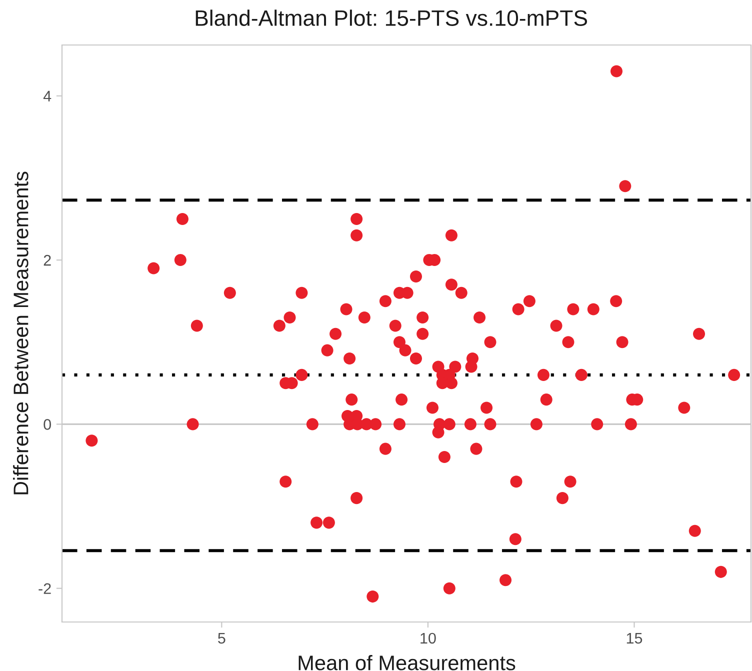 The image size is (752, 671). I want to click on x-tick-label: 5, so click(222, 638).